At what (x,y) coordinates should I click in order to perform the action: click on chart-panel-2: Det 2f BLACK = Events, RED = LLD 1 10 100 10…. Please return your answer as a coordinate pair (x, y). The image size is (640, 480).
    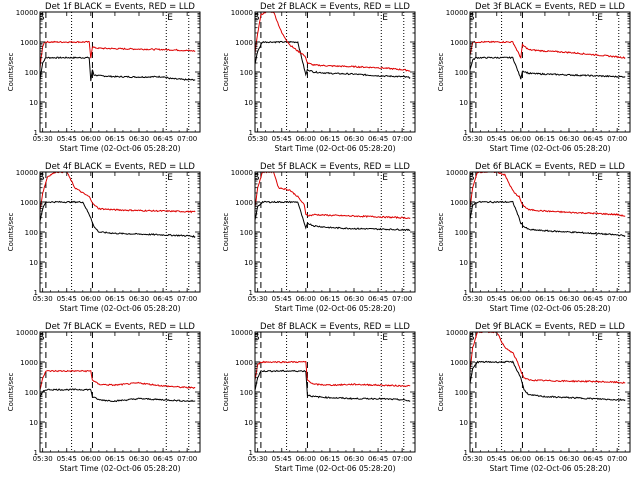
    Looking at the image, I should click on (319, 77).